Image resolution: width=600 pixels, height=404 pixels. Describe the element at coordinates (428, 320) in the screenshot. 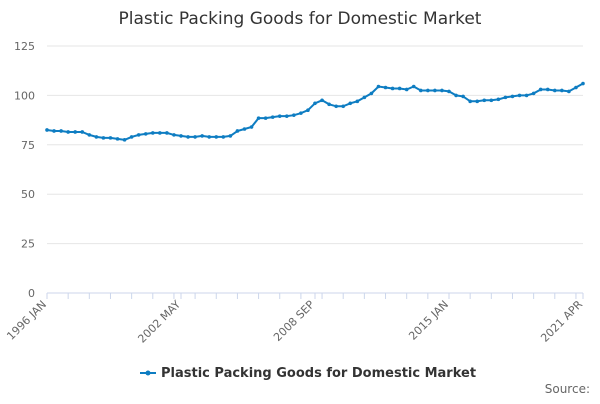

I see `x-tick-label: 2015 JAN` at that location.